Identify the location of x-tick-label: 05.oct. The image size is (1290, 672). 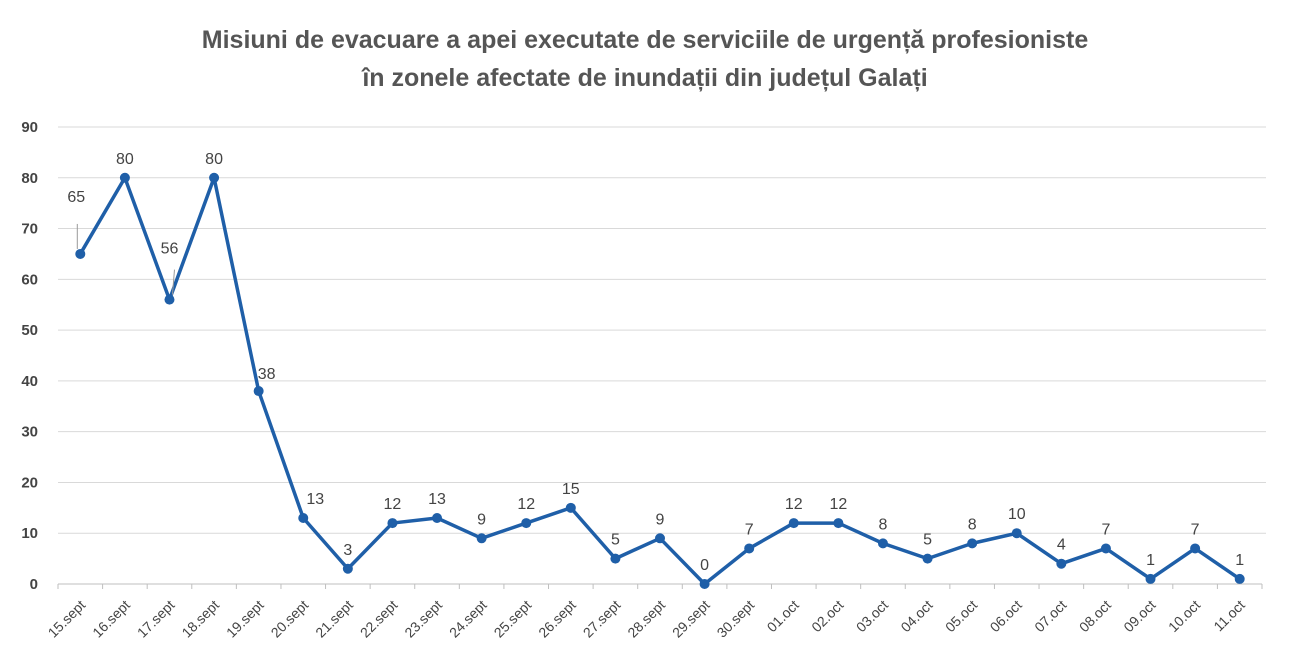
(961, 616).